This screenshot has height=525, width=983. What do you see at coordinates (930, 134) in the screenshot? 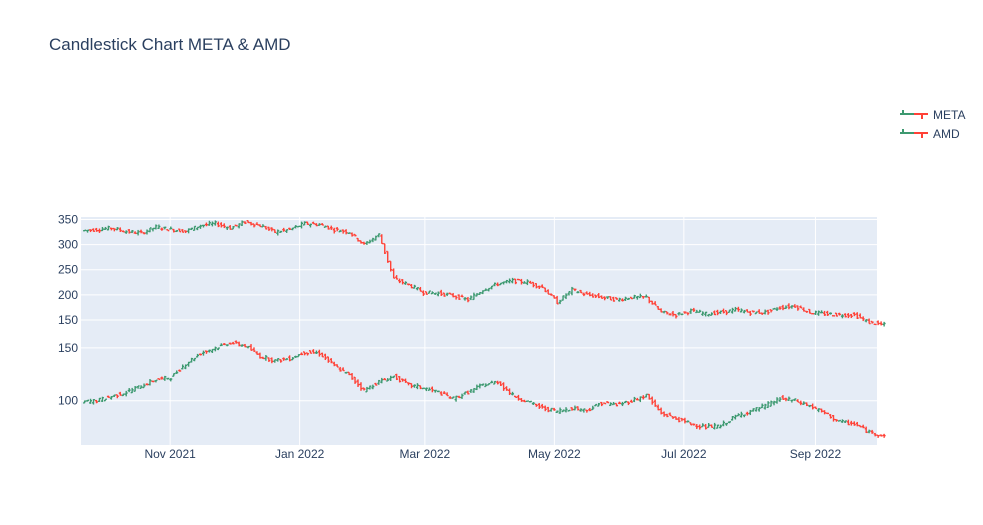
I see `legend-item-amd: AMD` at bounding box center [930, 134].